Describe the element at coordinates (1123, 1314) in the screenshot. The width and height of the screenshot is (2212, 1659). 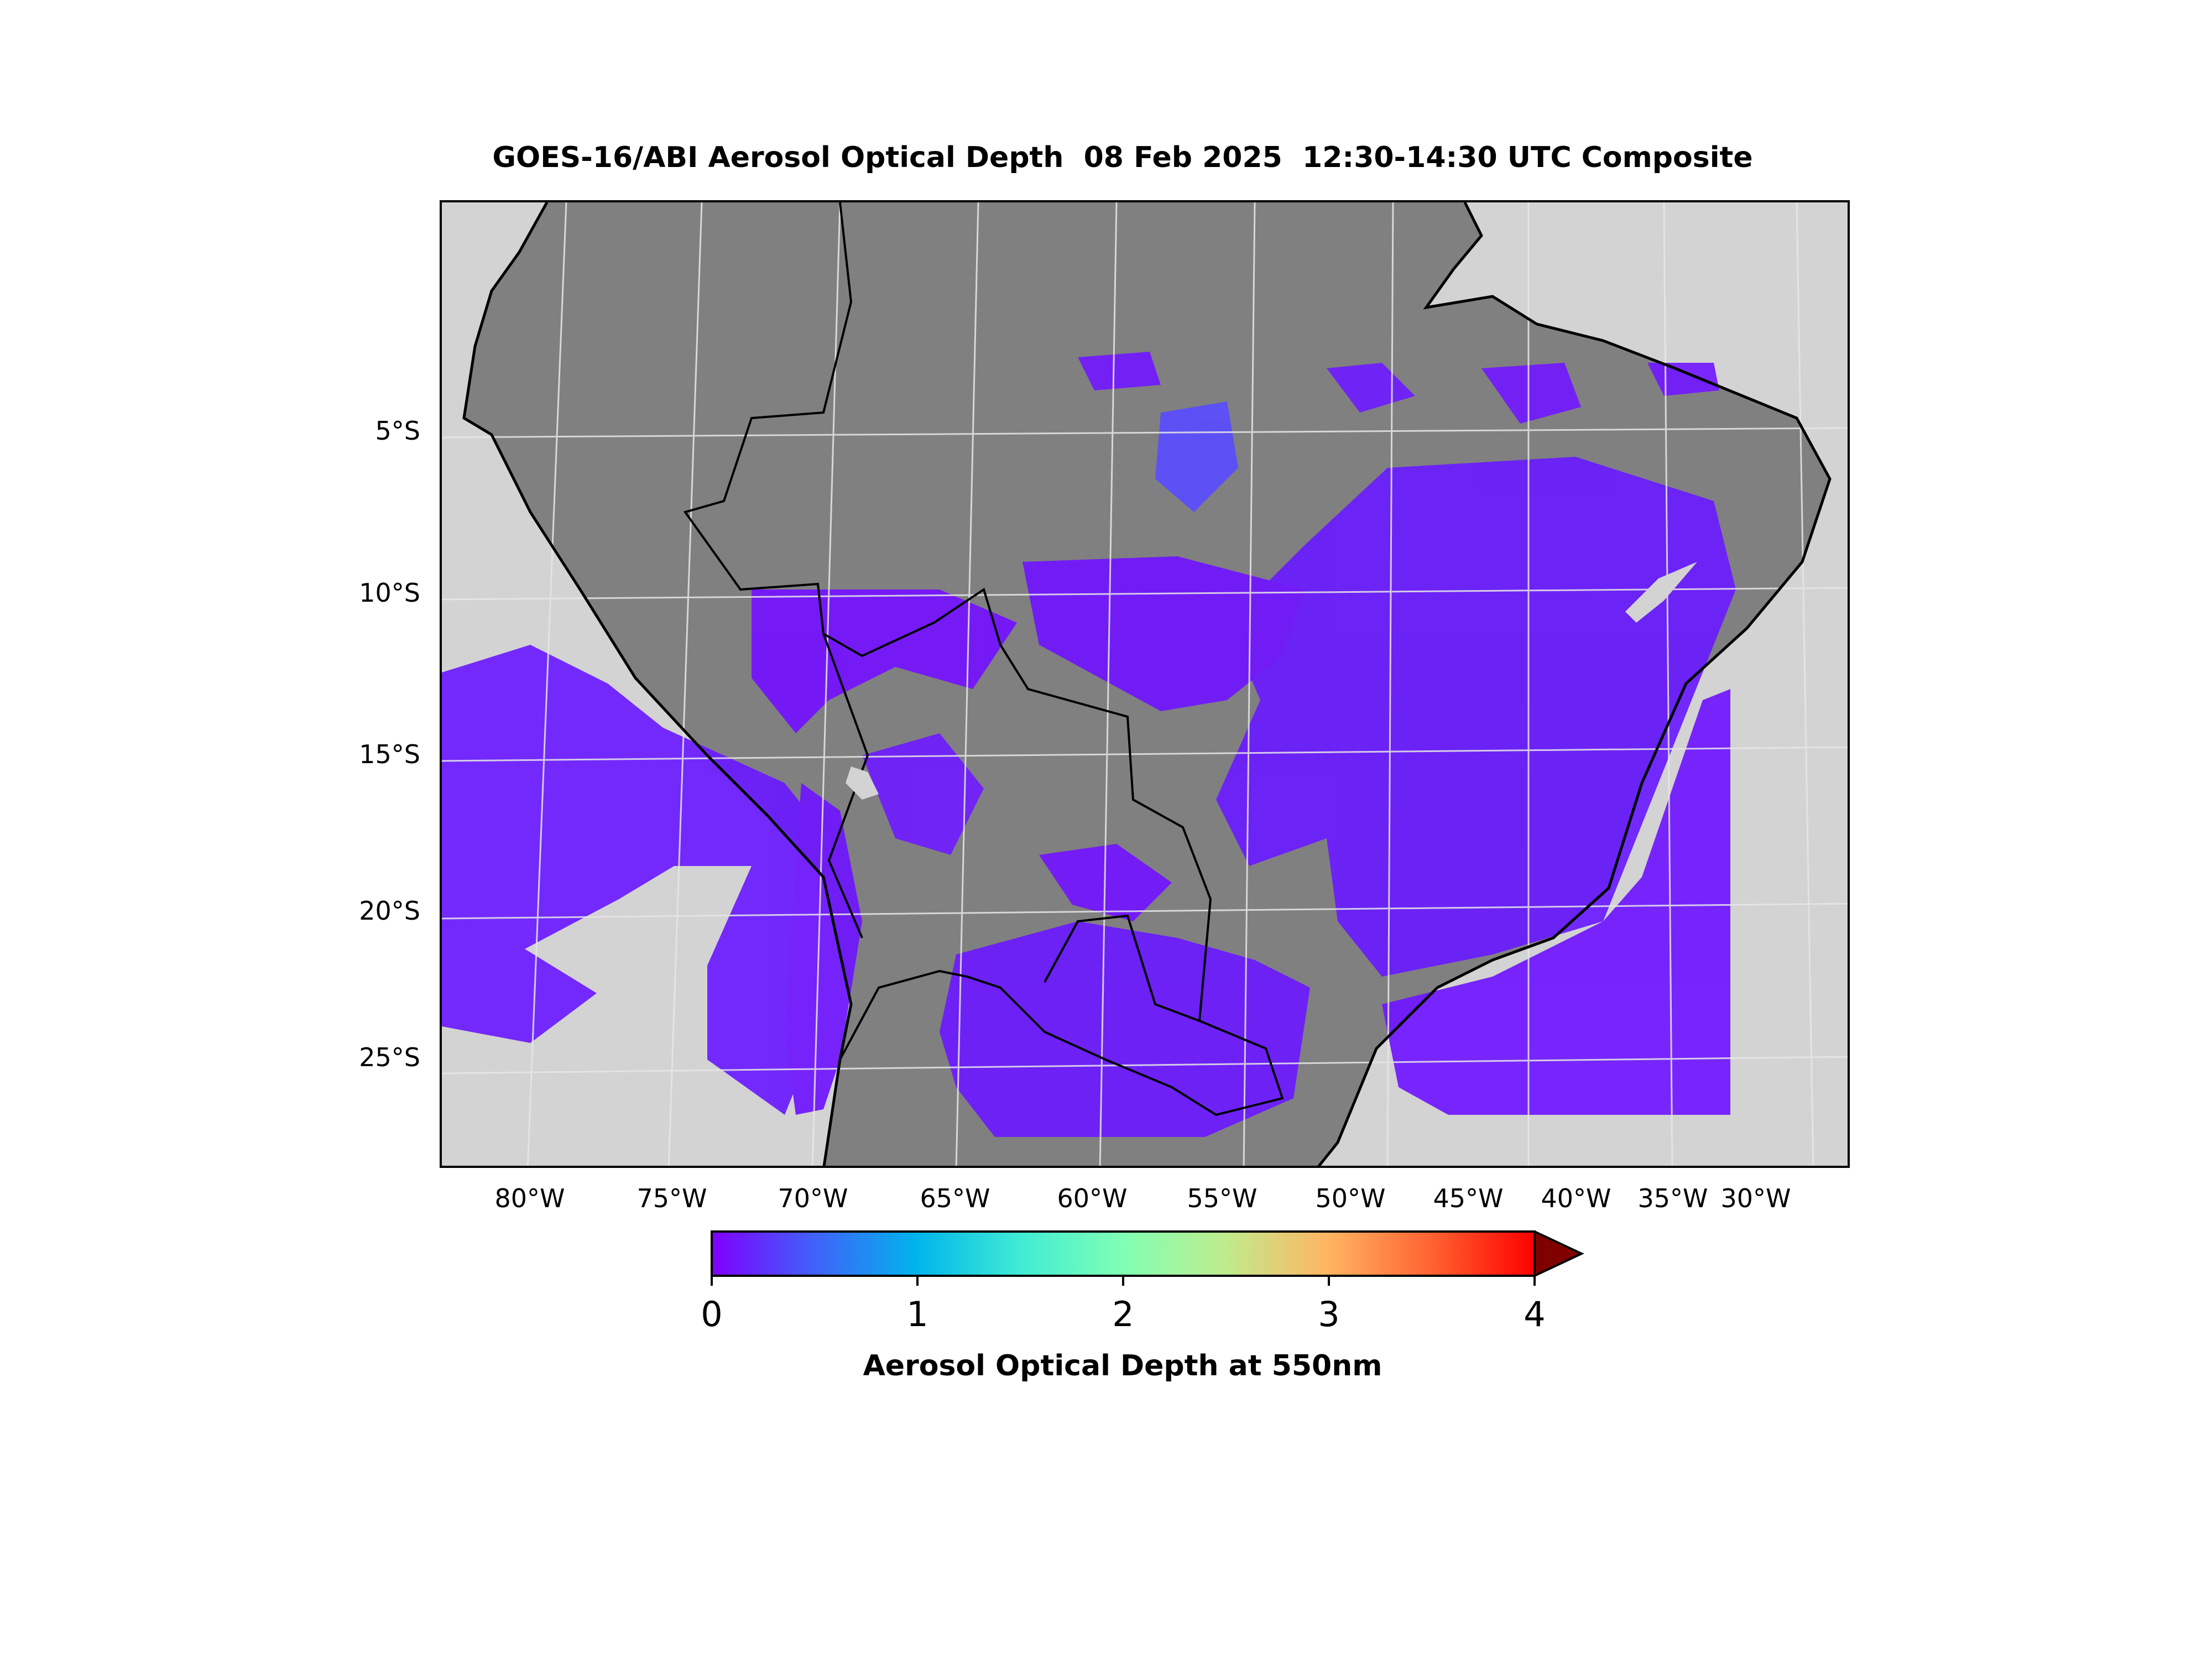
I see `colorbar-tick-2: 2` at that location.